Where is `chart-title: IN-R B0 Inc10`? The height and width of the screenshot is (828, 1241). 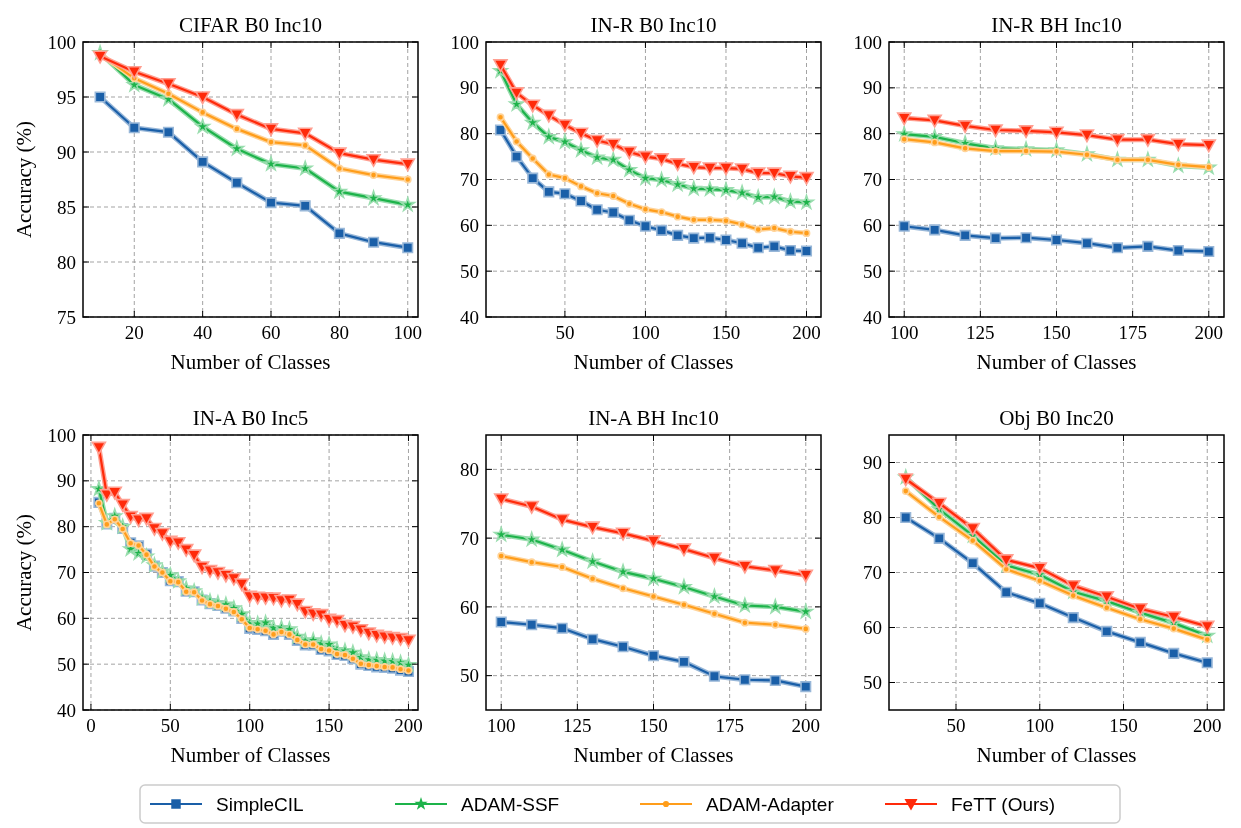
chart-title: IN-R B0 Inc10 is located at coordinates (653, 25).